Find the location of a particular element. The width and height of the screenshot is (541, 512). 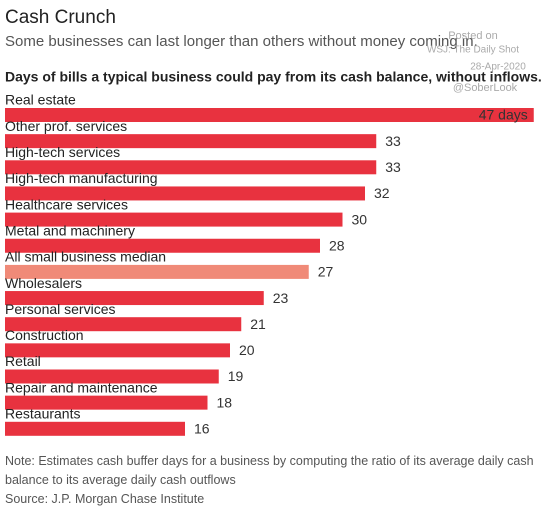

category-label: Real estate is located at coordinates (40, 100).